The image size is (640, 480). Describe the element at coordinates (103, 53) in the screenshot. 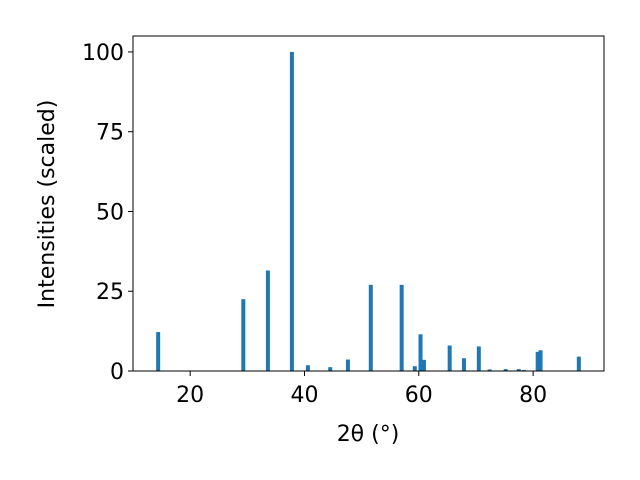

I see `y-tick-label: 100` at that location.